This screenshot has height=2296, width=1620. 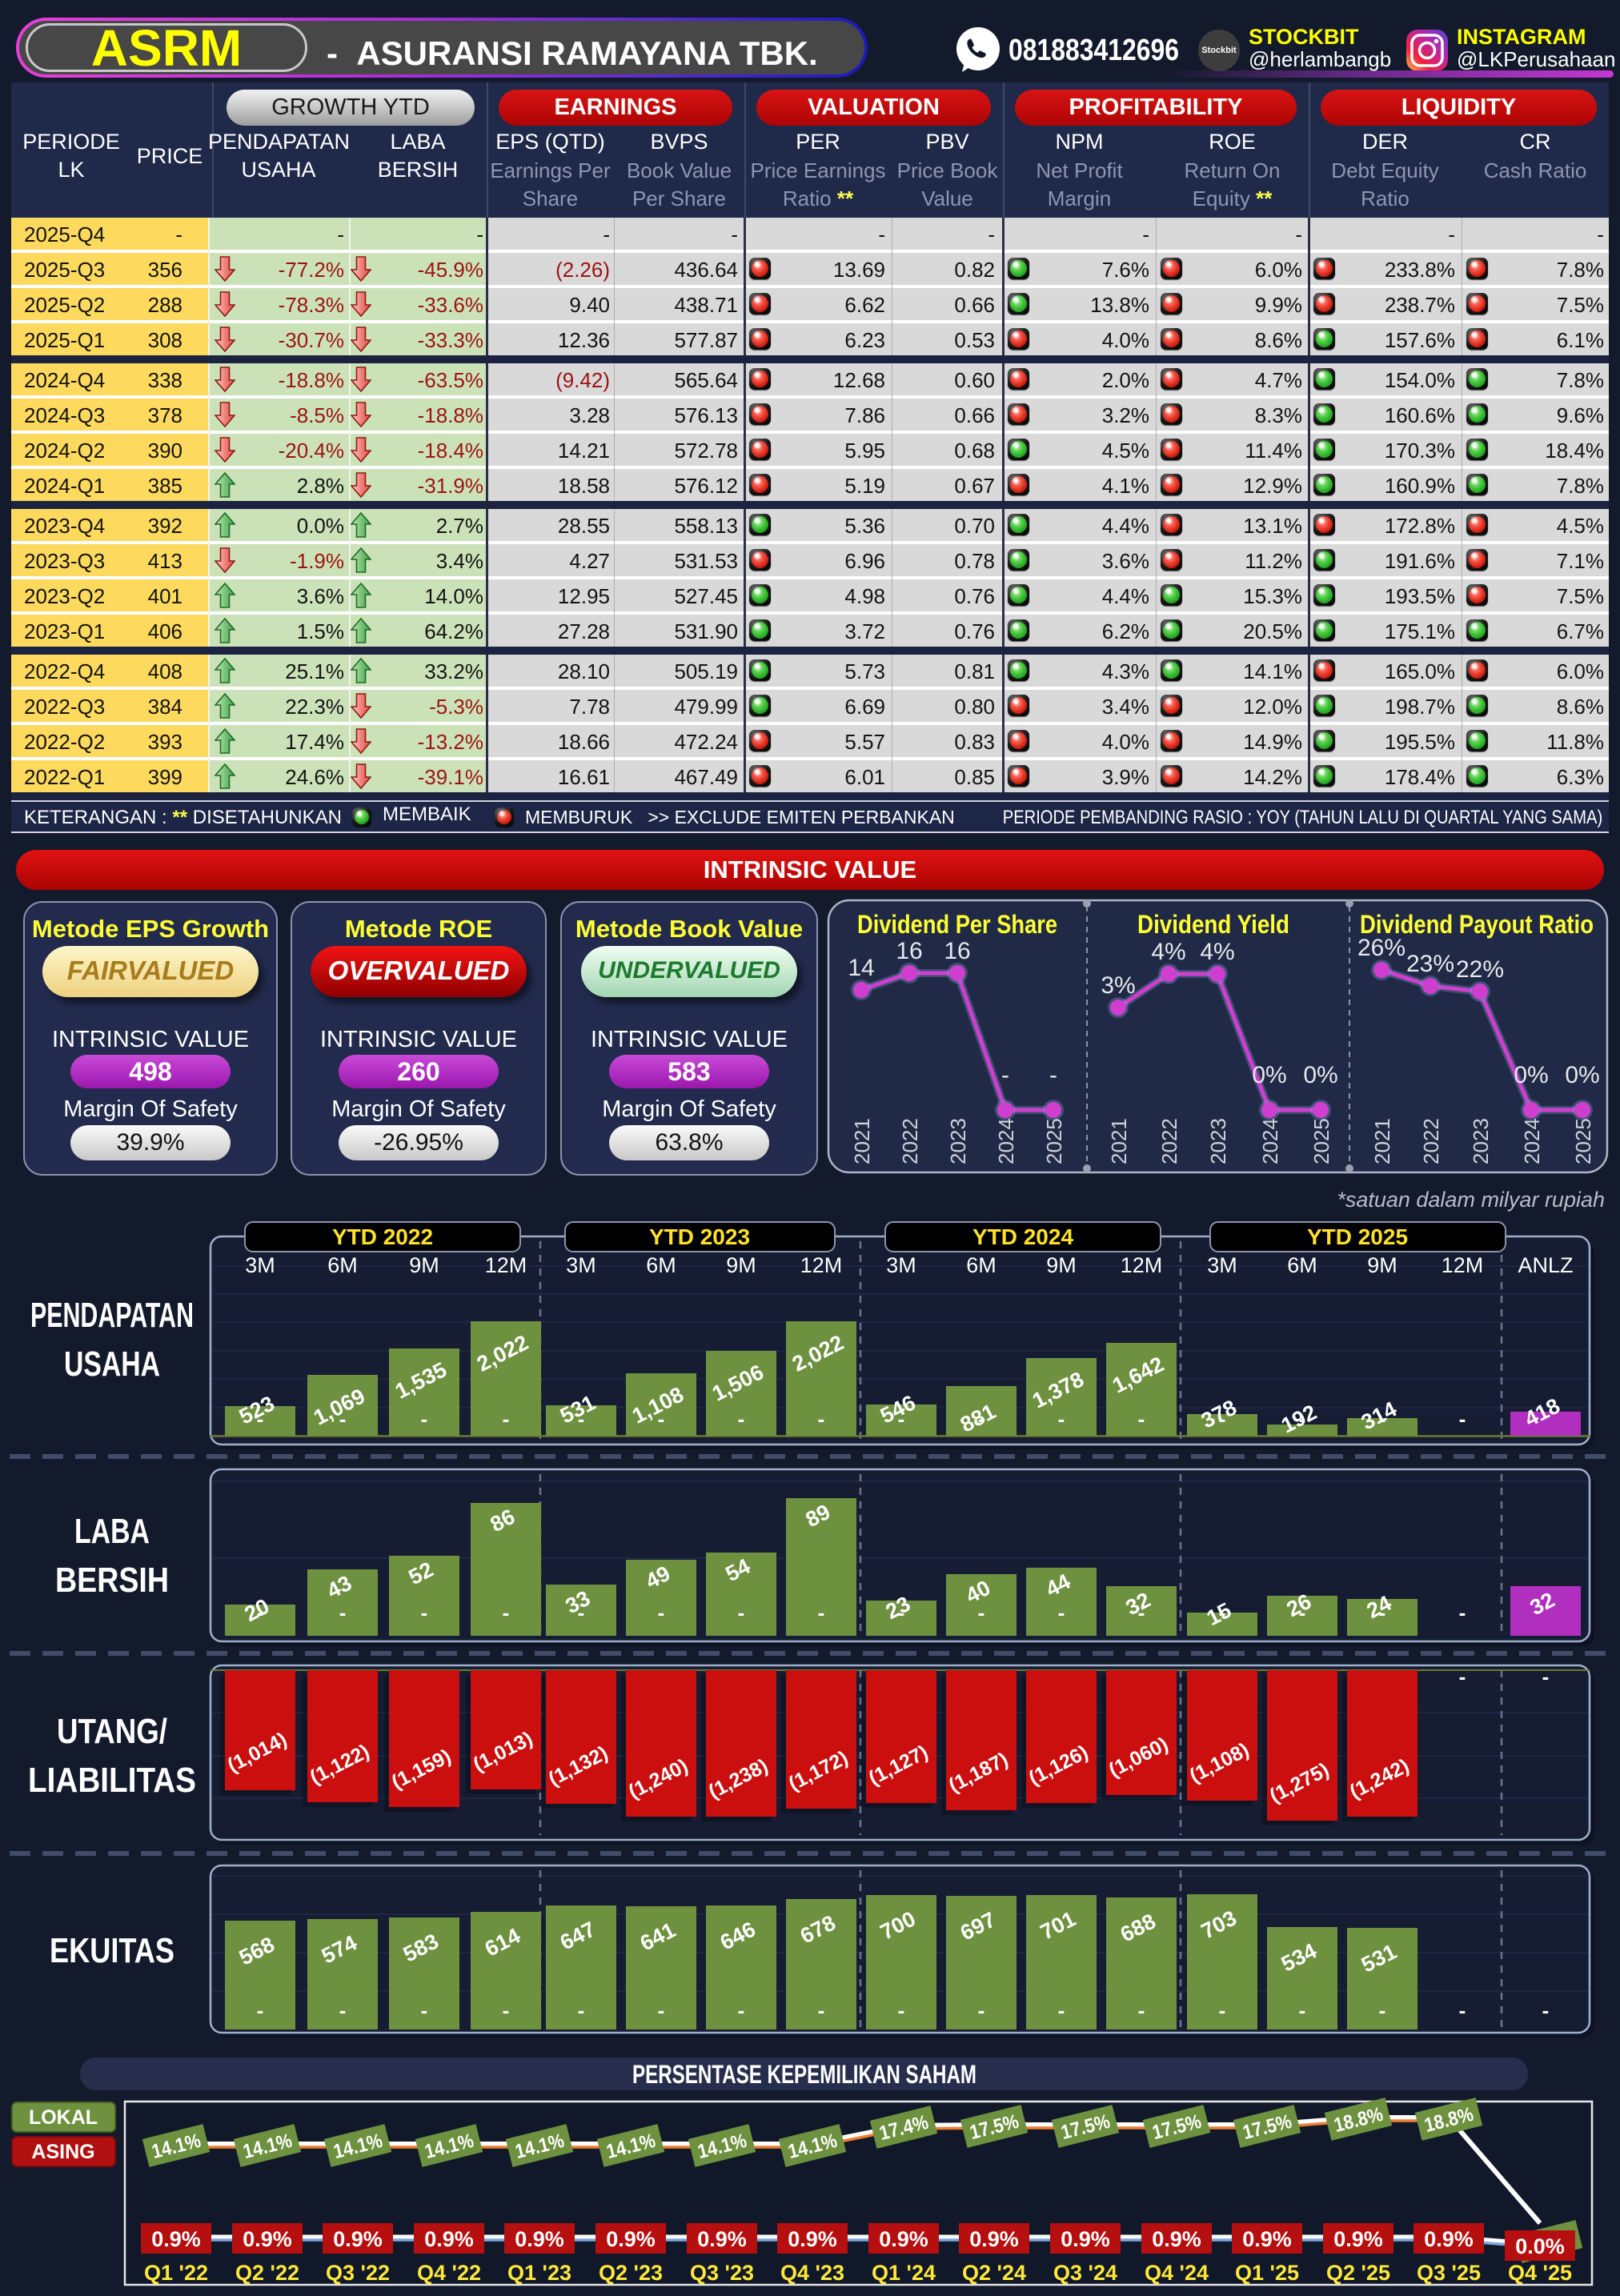 I want to click on svg-text: 23%, so click(x=1430, y=964).